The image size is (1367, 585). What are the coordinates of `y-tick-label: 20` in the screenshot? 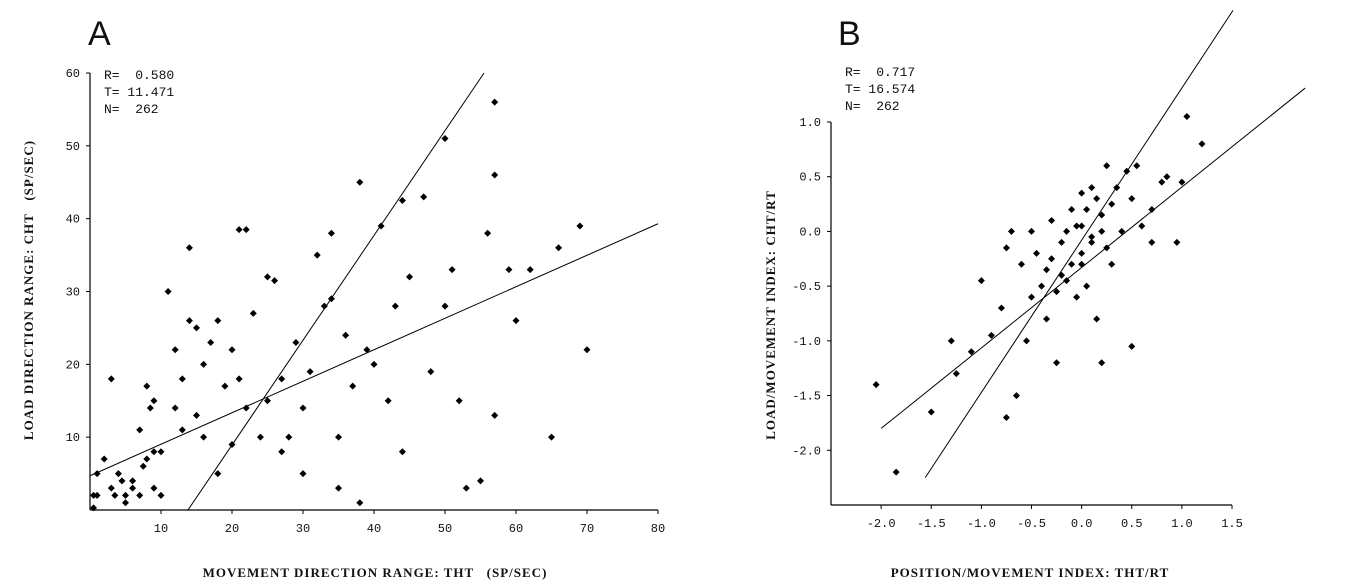 It's located at (73, 365).